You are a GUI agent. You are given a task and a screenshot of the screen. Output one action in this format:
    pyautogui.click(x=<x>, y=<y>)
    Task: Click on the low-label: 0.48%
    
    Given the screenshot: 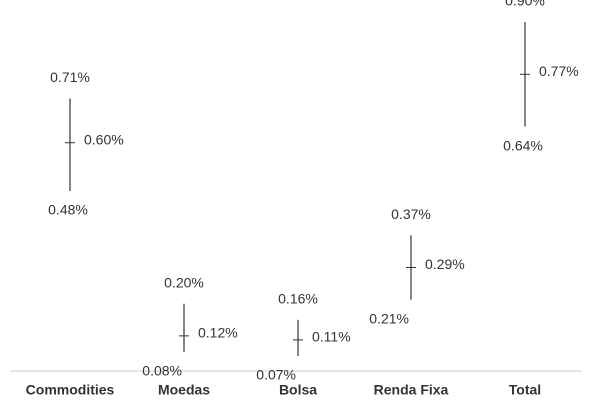 What is the action you would take?
    pyautogui.click(x=68, y=210)
    